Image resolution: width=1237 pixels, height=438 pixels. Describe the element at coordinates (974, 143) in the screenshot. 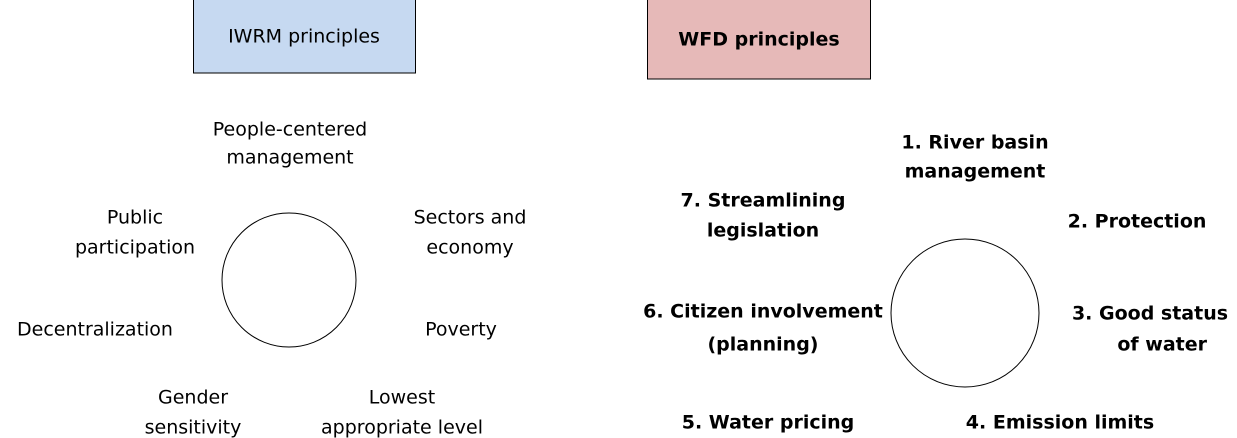

I see `wfd-principle: 1. River basin` at that location.